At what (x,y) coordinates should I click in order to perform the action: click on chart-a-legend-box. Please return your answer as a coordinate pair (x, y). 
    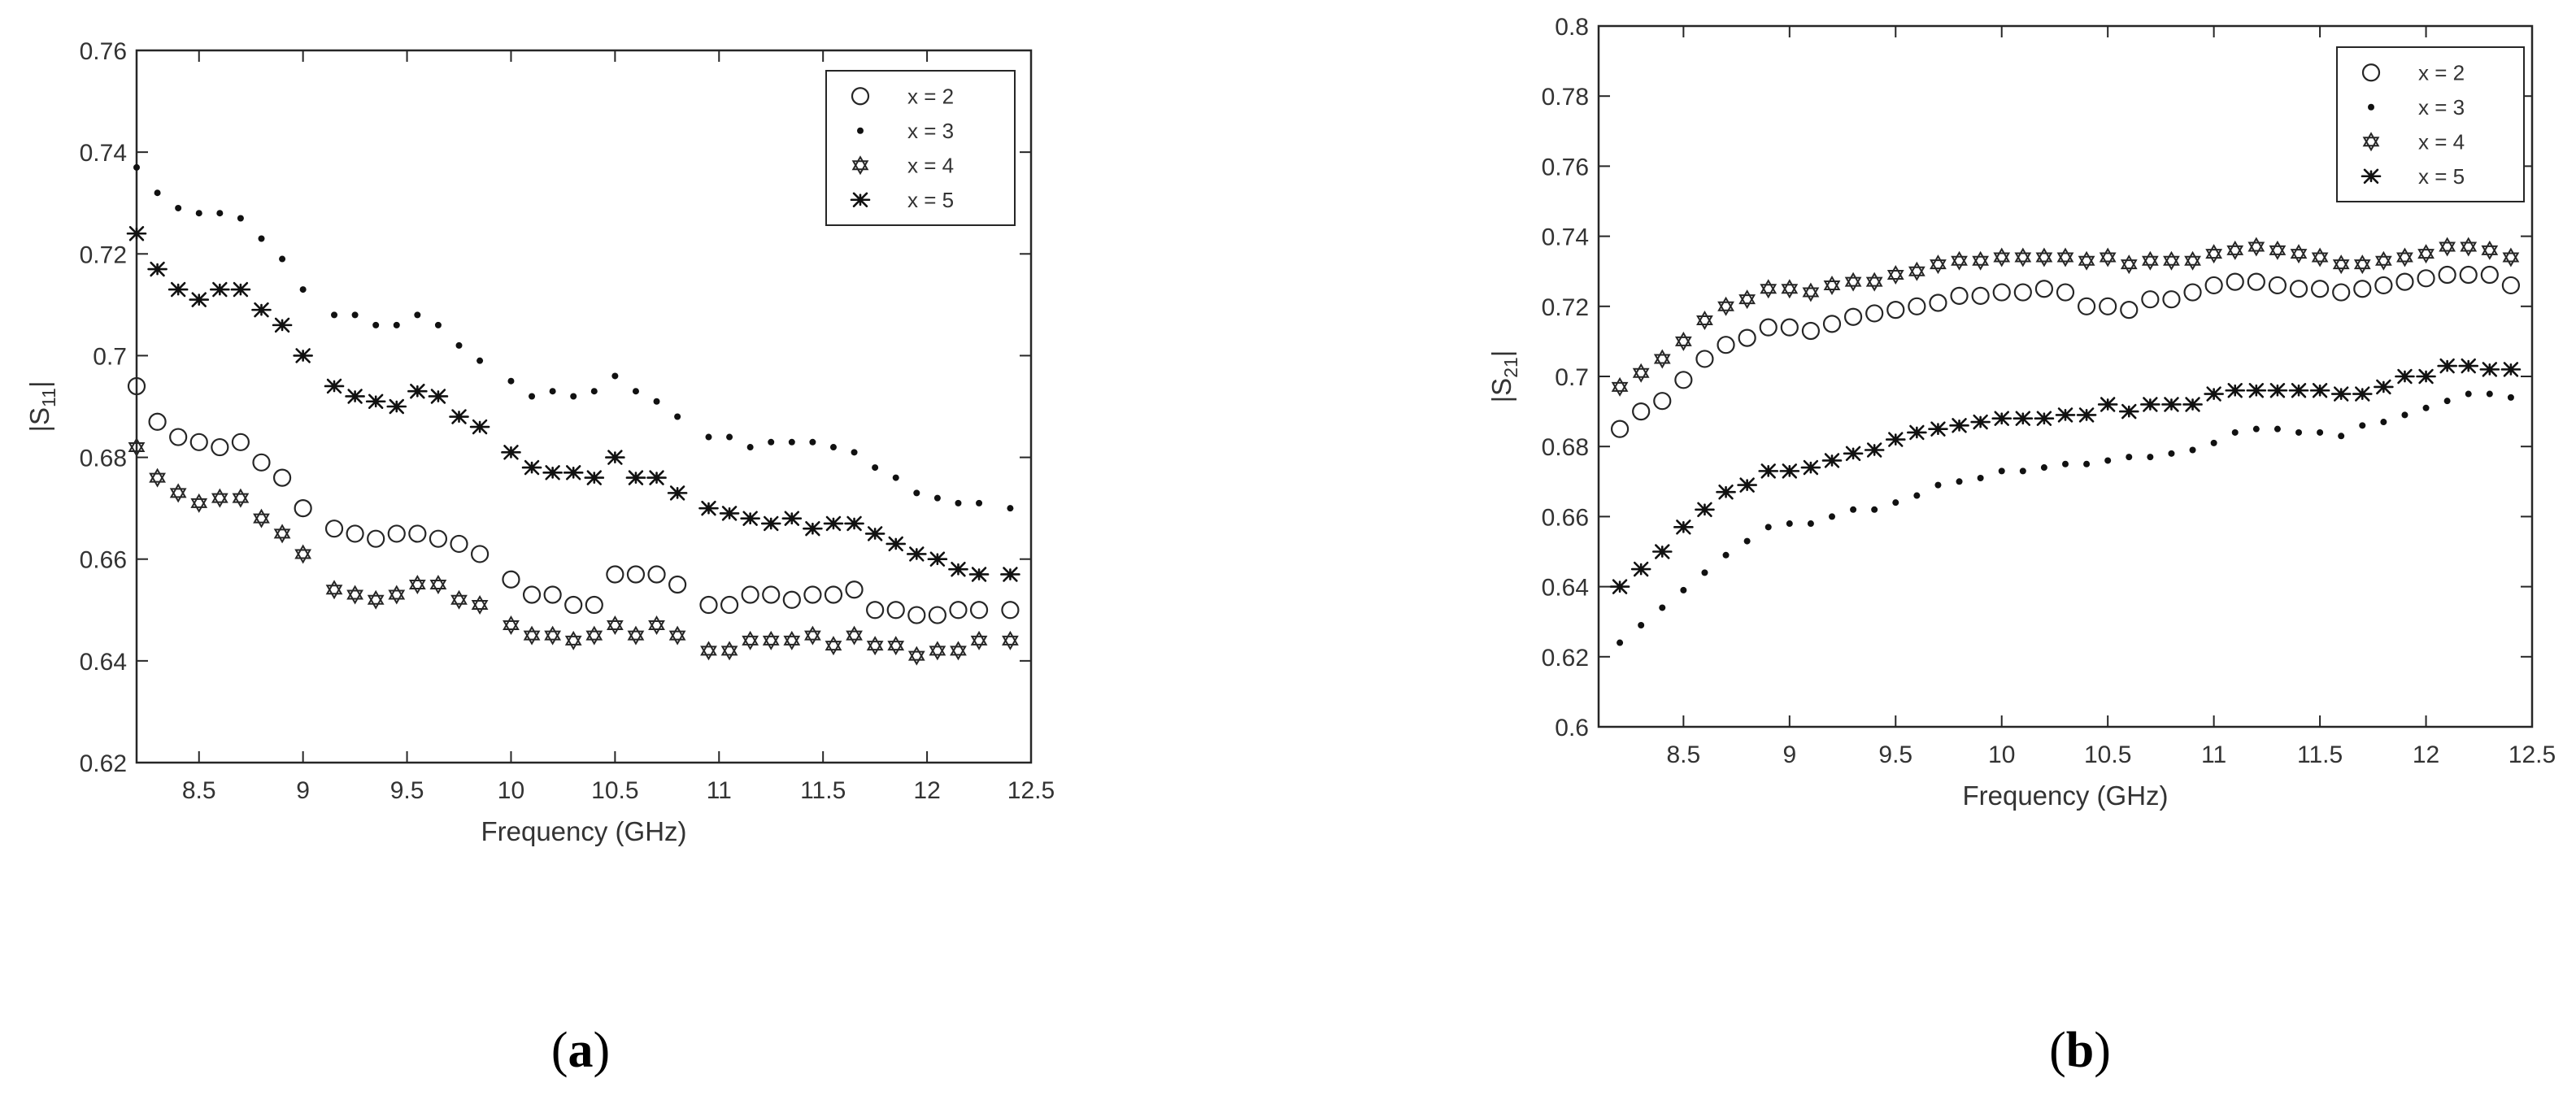
    Looking at the image, I should click on (921, 148).